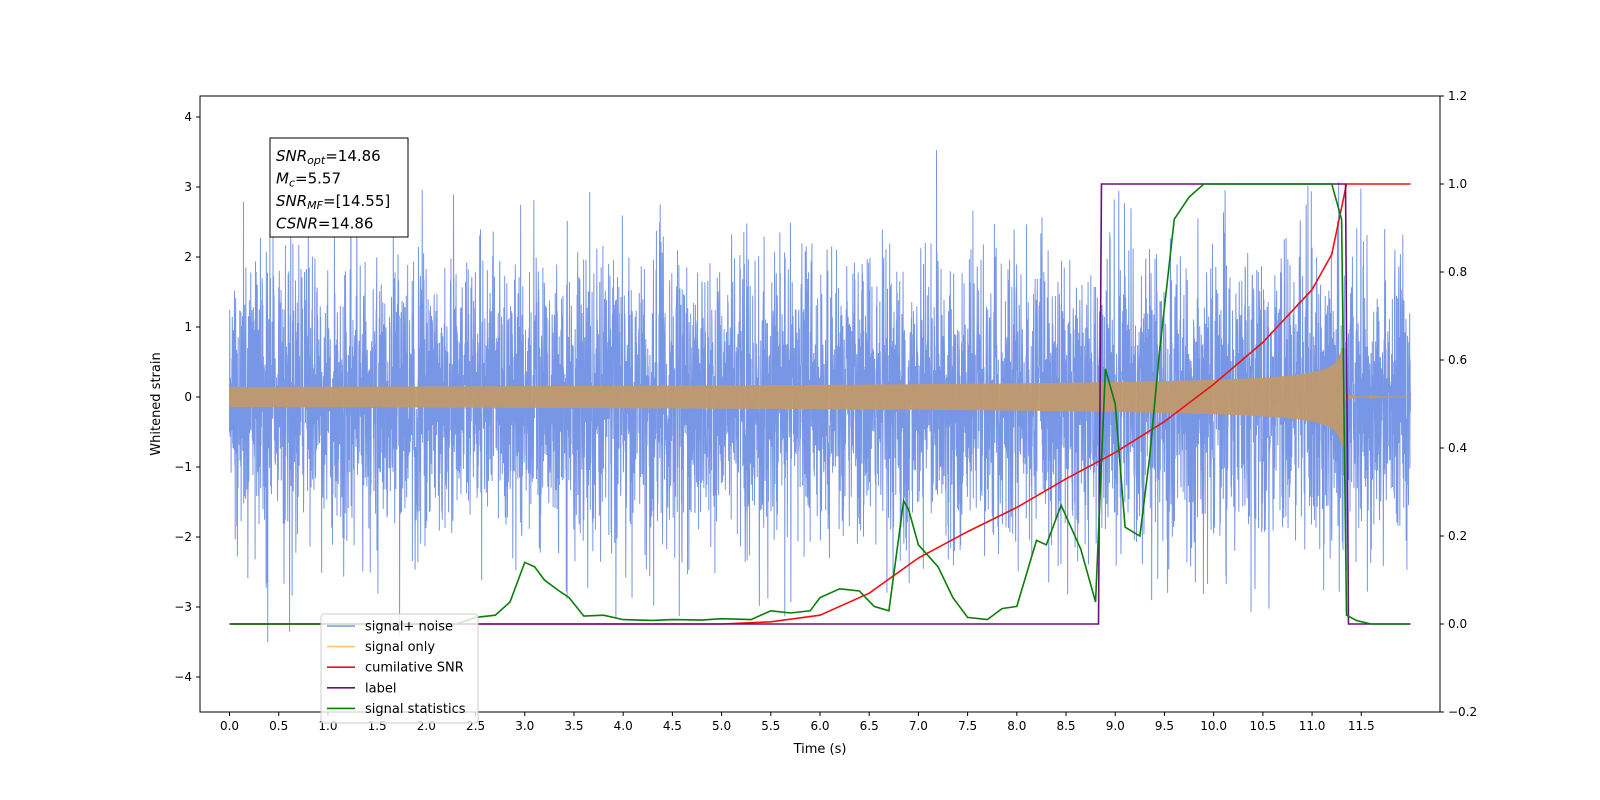  Describe the element at coordinates (188, 187) in the screenshot. I see `left-y-tick-label: 3` at that location.